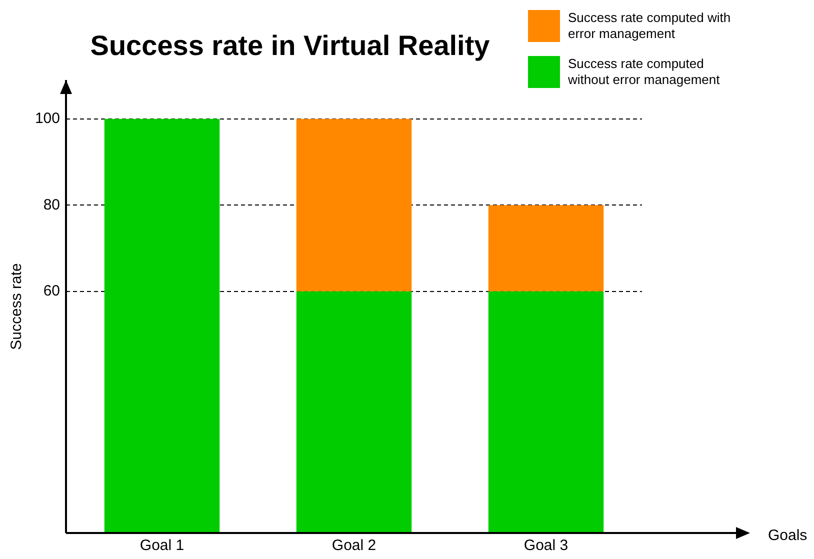 This screenshot has width=814, height=559. I want to click on chart-title: Success rate in Virtual Reality, so click(290, 46).